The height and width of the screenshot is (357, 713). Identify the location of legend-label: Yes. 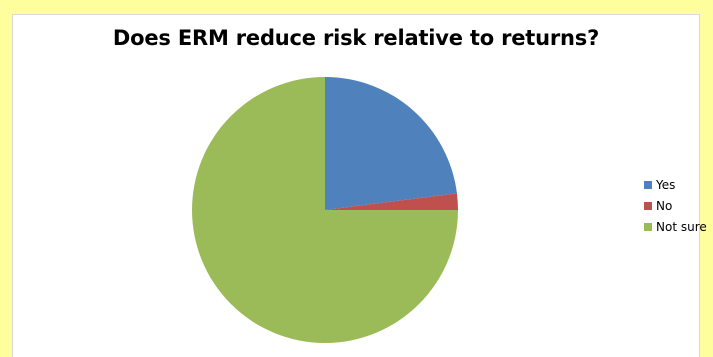
(666, 184).